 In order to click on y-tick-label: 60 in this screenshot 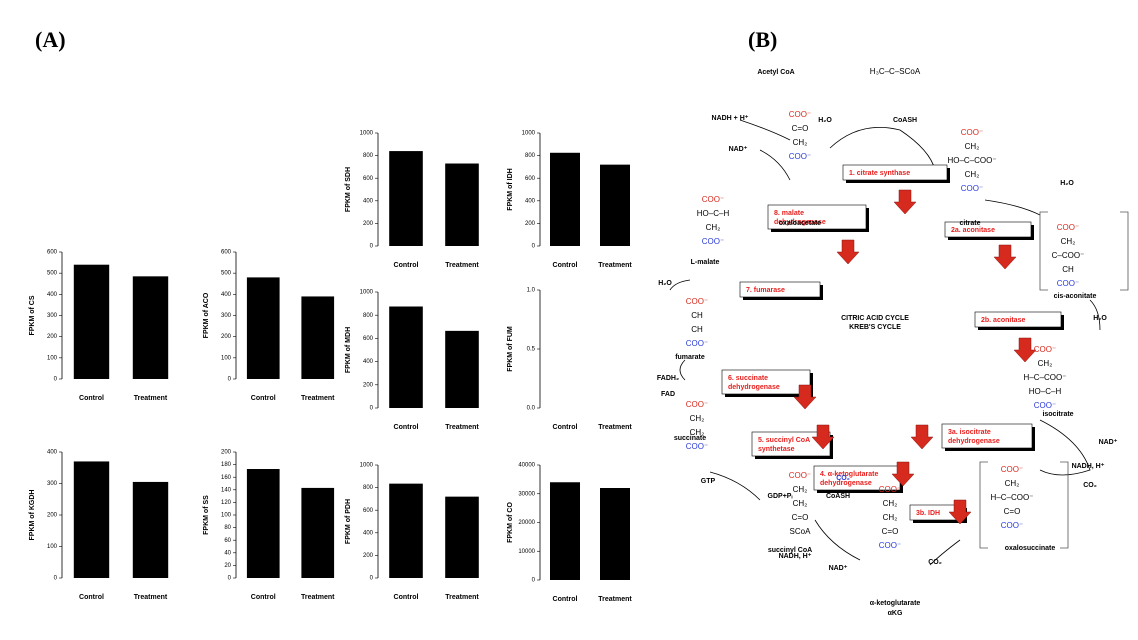, I will do `click(227, 541)`.